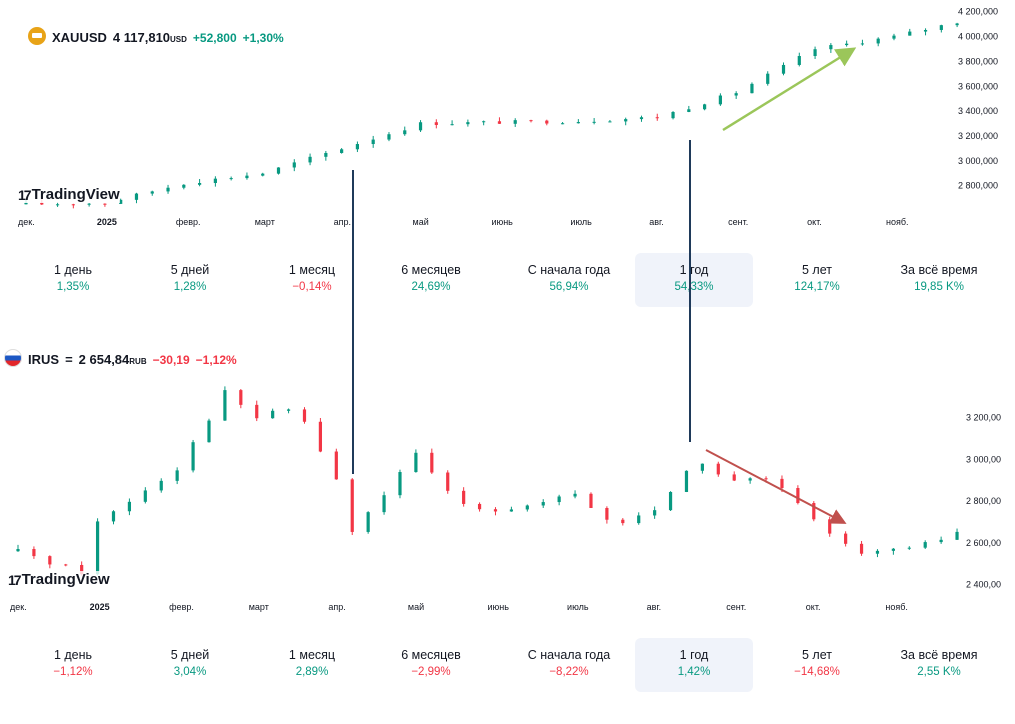 This screenshot has height=724, width=1015. Describe the element at coordinates (569, 665) in the screenshot. I see `irus-period-4: С начала года −8,22%` at that location.